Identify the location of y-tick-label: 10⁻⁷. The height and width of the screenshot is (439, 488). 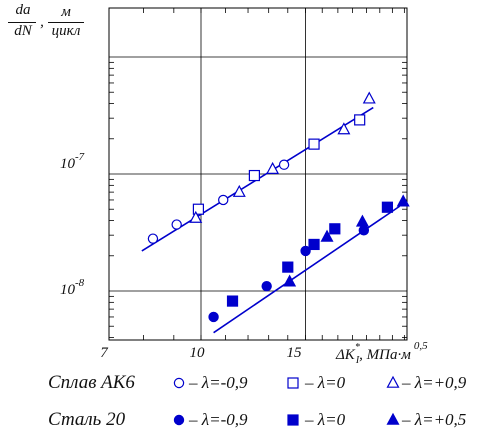
(72, 161).